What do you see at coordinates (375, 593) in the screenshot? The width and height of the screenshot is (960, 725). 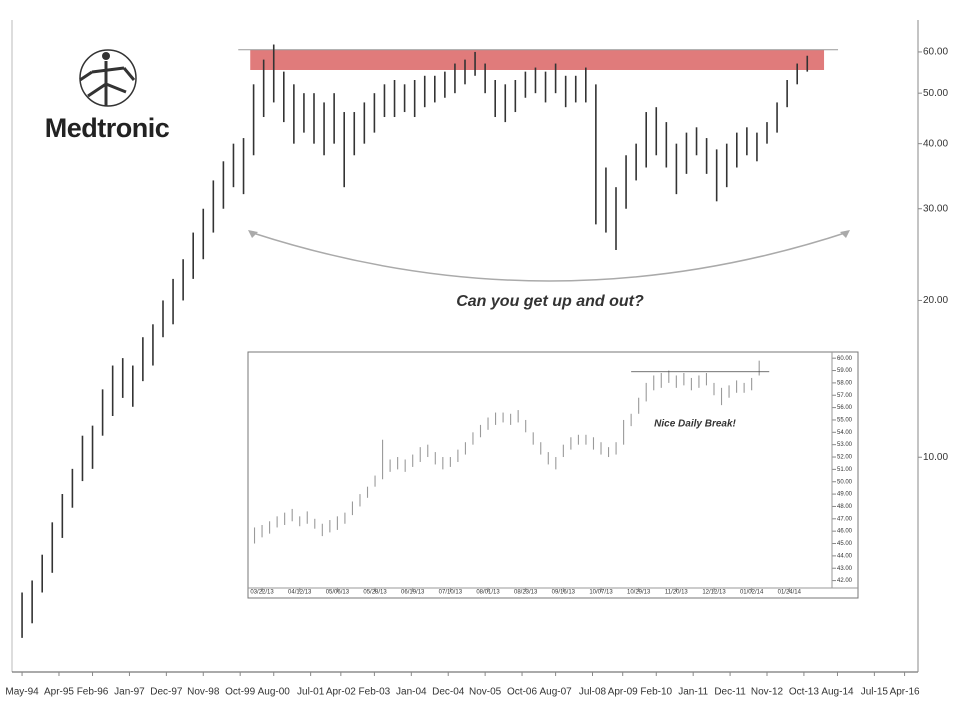 I see `x-tick-label: 05/28/13` at bounding box center [375, 593].